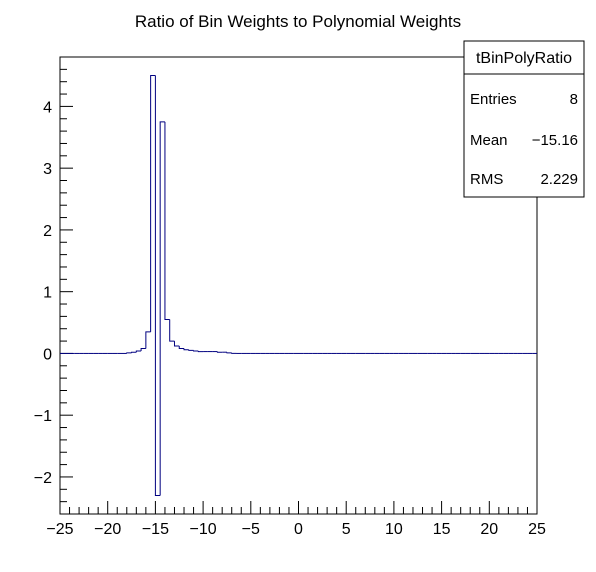 This screenshot has height=572, width=596. I want to click on x-tick-label: −10, so click(203, 529).